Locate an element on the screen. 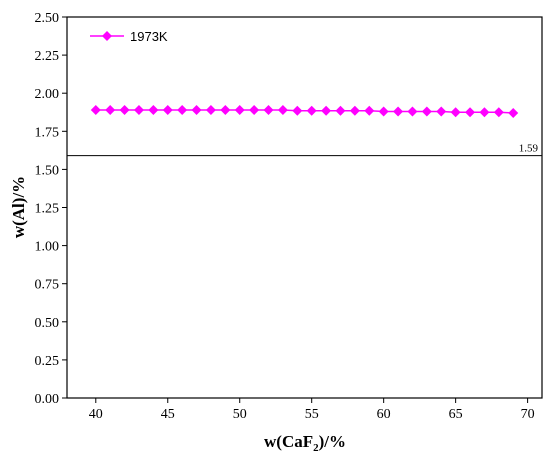 Image resolution: width=550 pixels, height=466 pixels. y-tick-label: 1.75 is located at coordinates (47, 132).